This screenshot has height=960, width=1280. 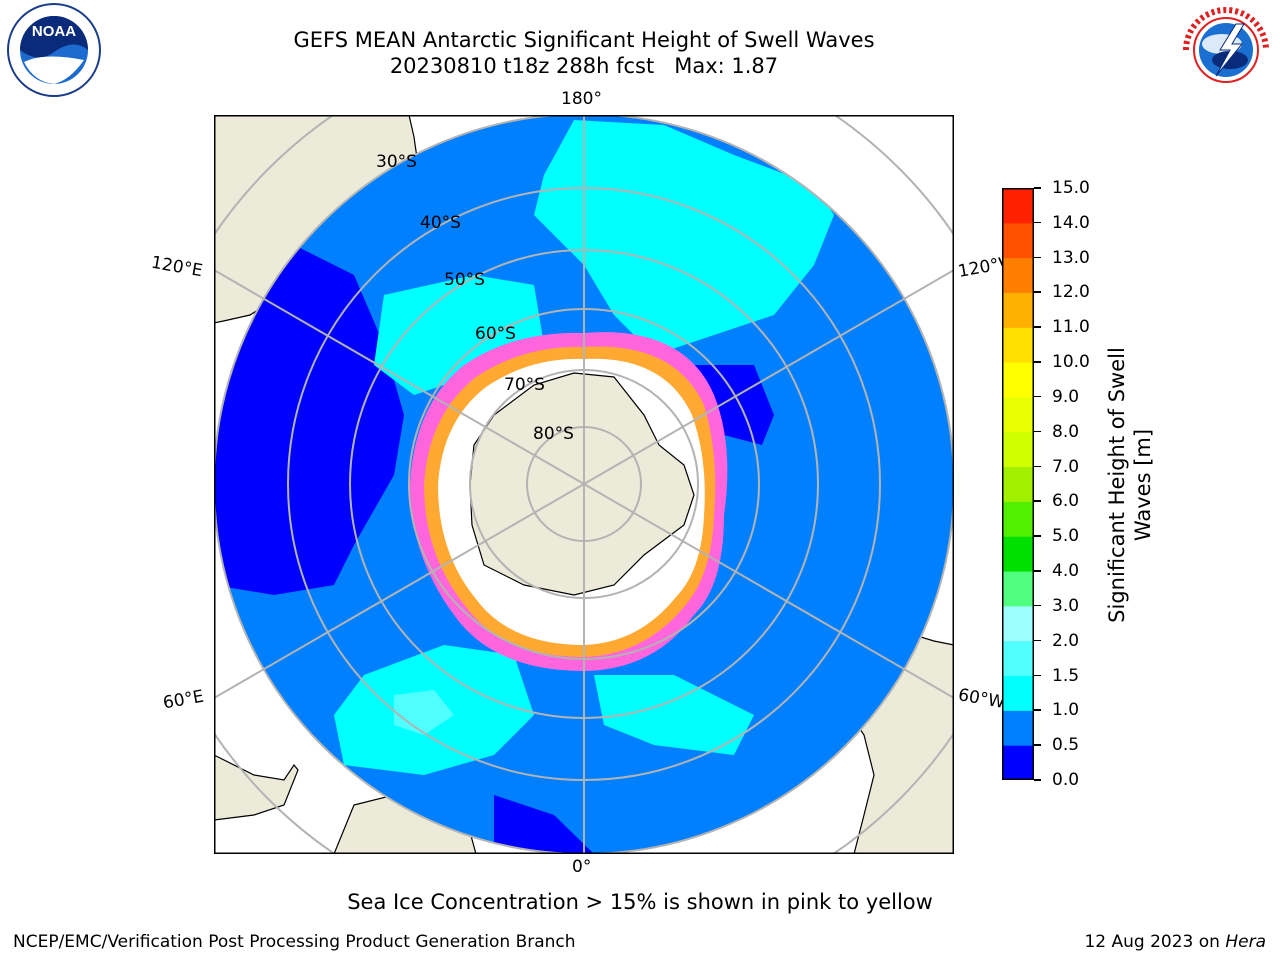 What do you see at coordinates (177, 267) in the screenshot?
I see `lon-label-120e: 120°E` at bounding box center [177, 267].